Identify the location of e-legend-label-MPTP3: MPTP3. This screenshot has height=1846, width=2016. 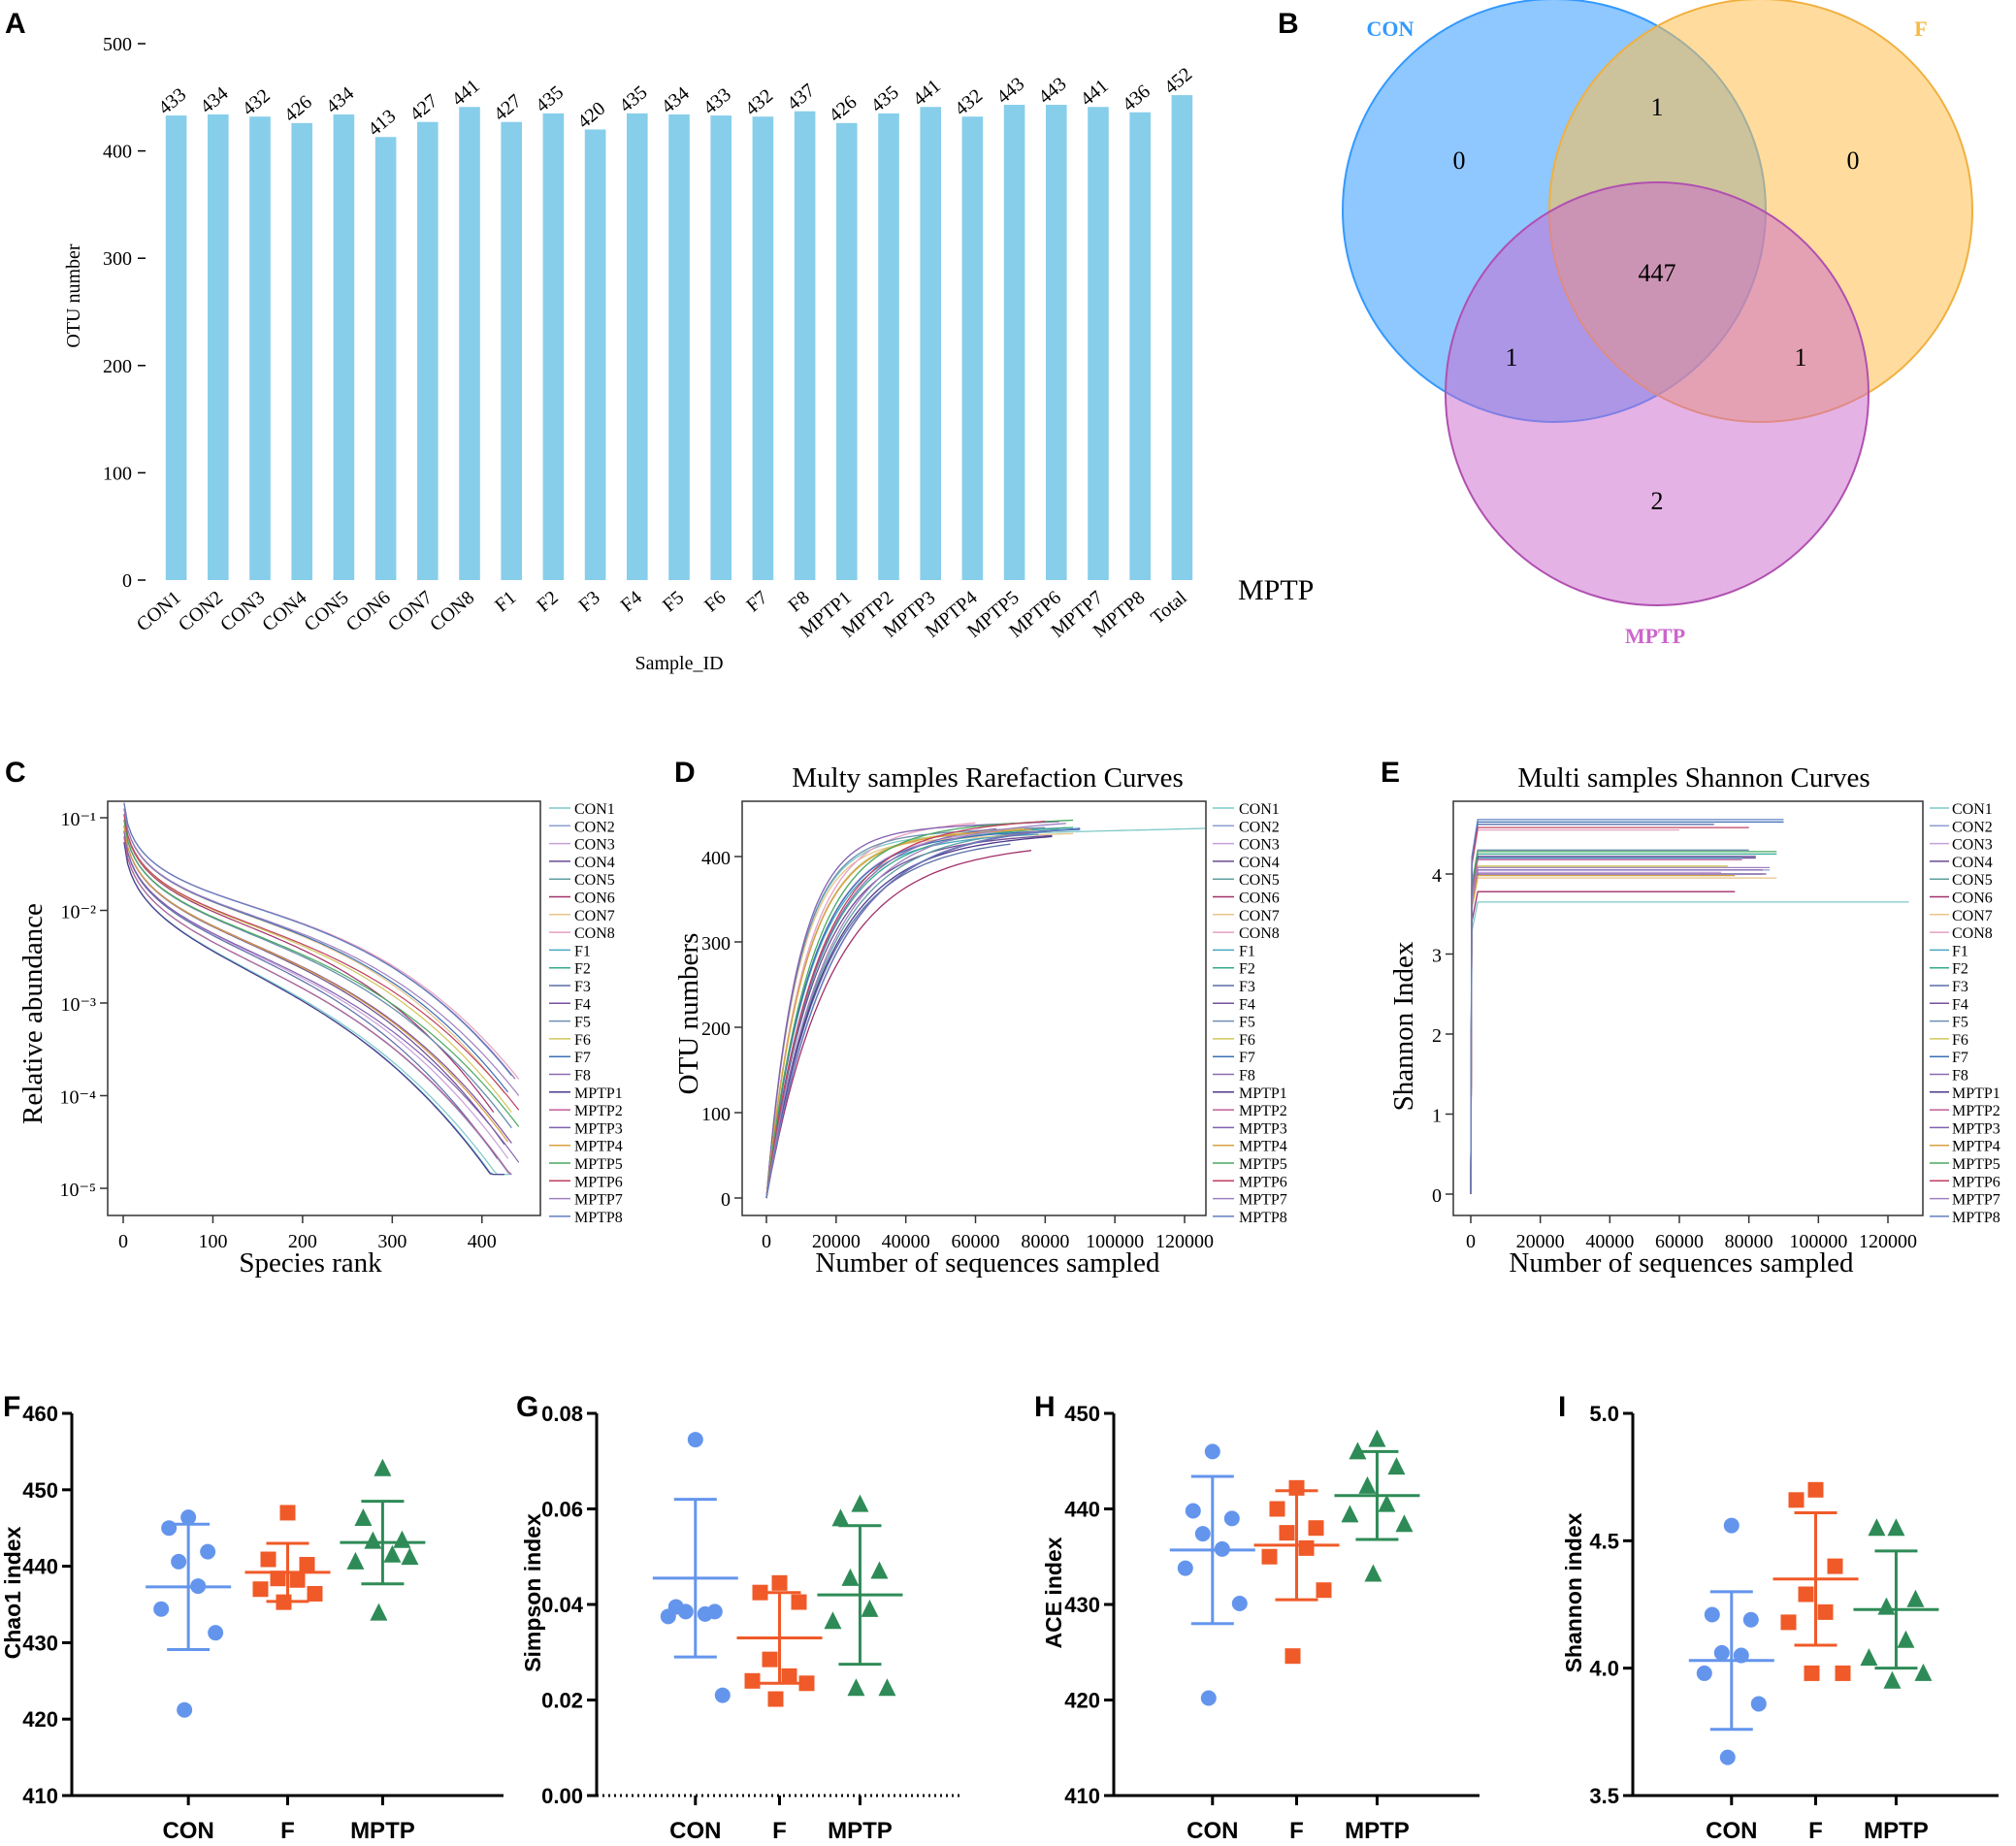
(1976, 1128).